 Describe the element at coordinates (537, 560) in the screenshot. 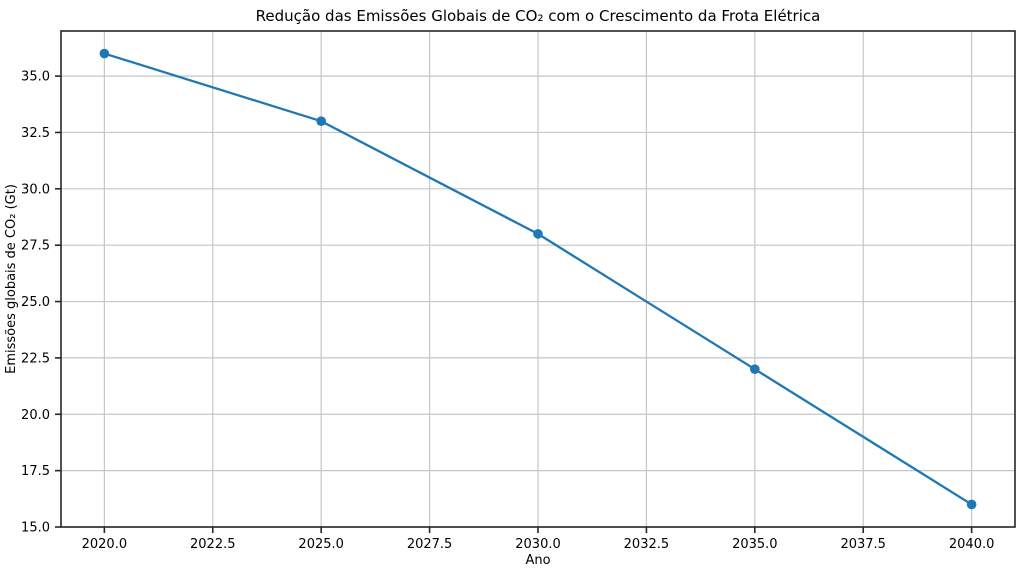

I see `x-axis-label: Ano` at that location.